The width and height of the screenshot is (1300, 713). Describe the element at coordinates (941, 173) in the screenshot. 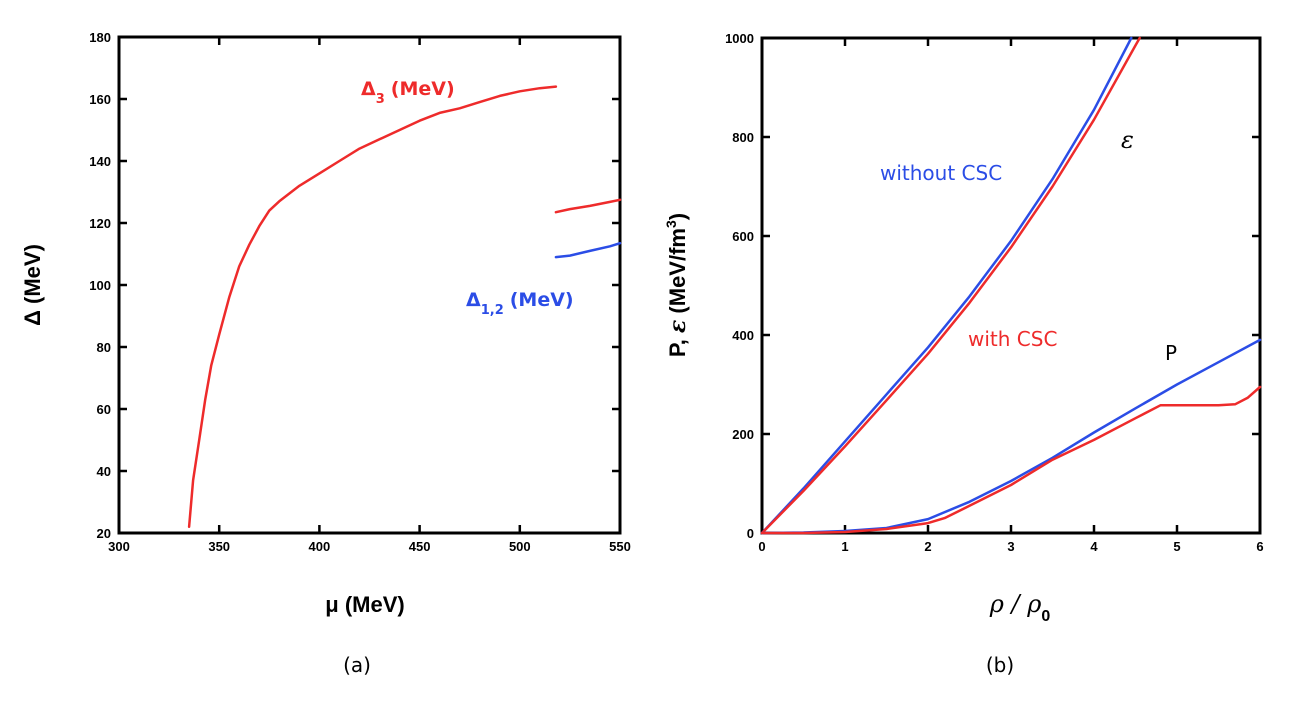

I see `without-csc-label: without CSC` at that location.